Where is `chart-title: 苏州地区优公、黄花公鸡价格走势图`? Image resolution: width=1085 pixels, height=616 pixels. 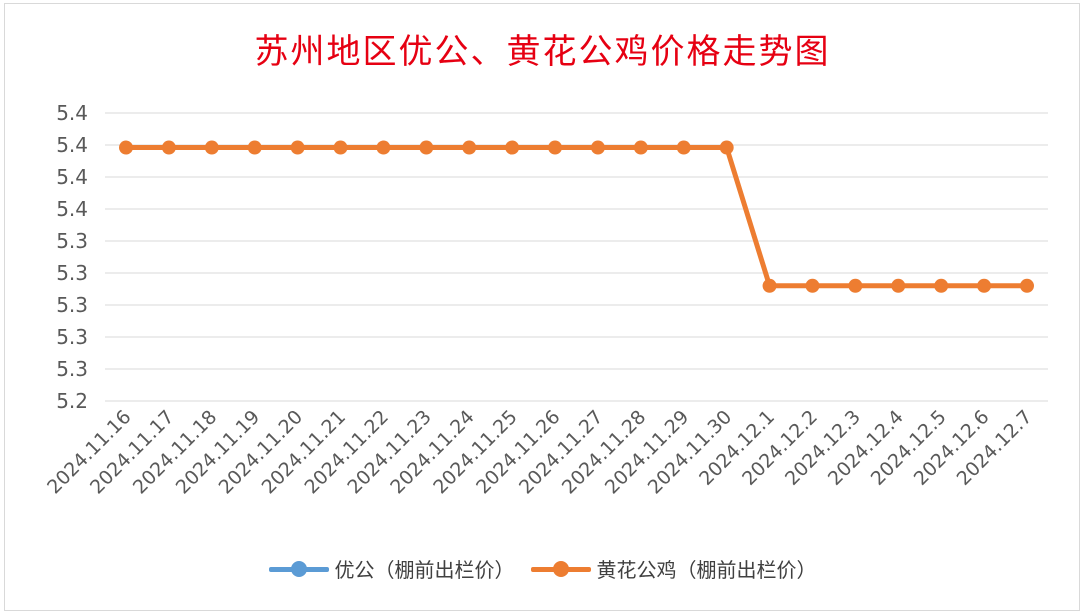 chart-title: 苏州地区优公、黄花公鸡价格走势图 is located at coordinates (542, 52).